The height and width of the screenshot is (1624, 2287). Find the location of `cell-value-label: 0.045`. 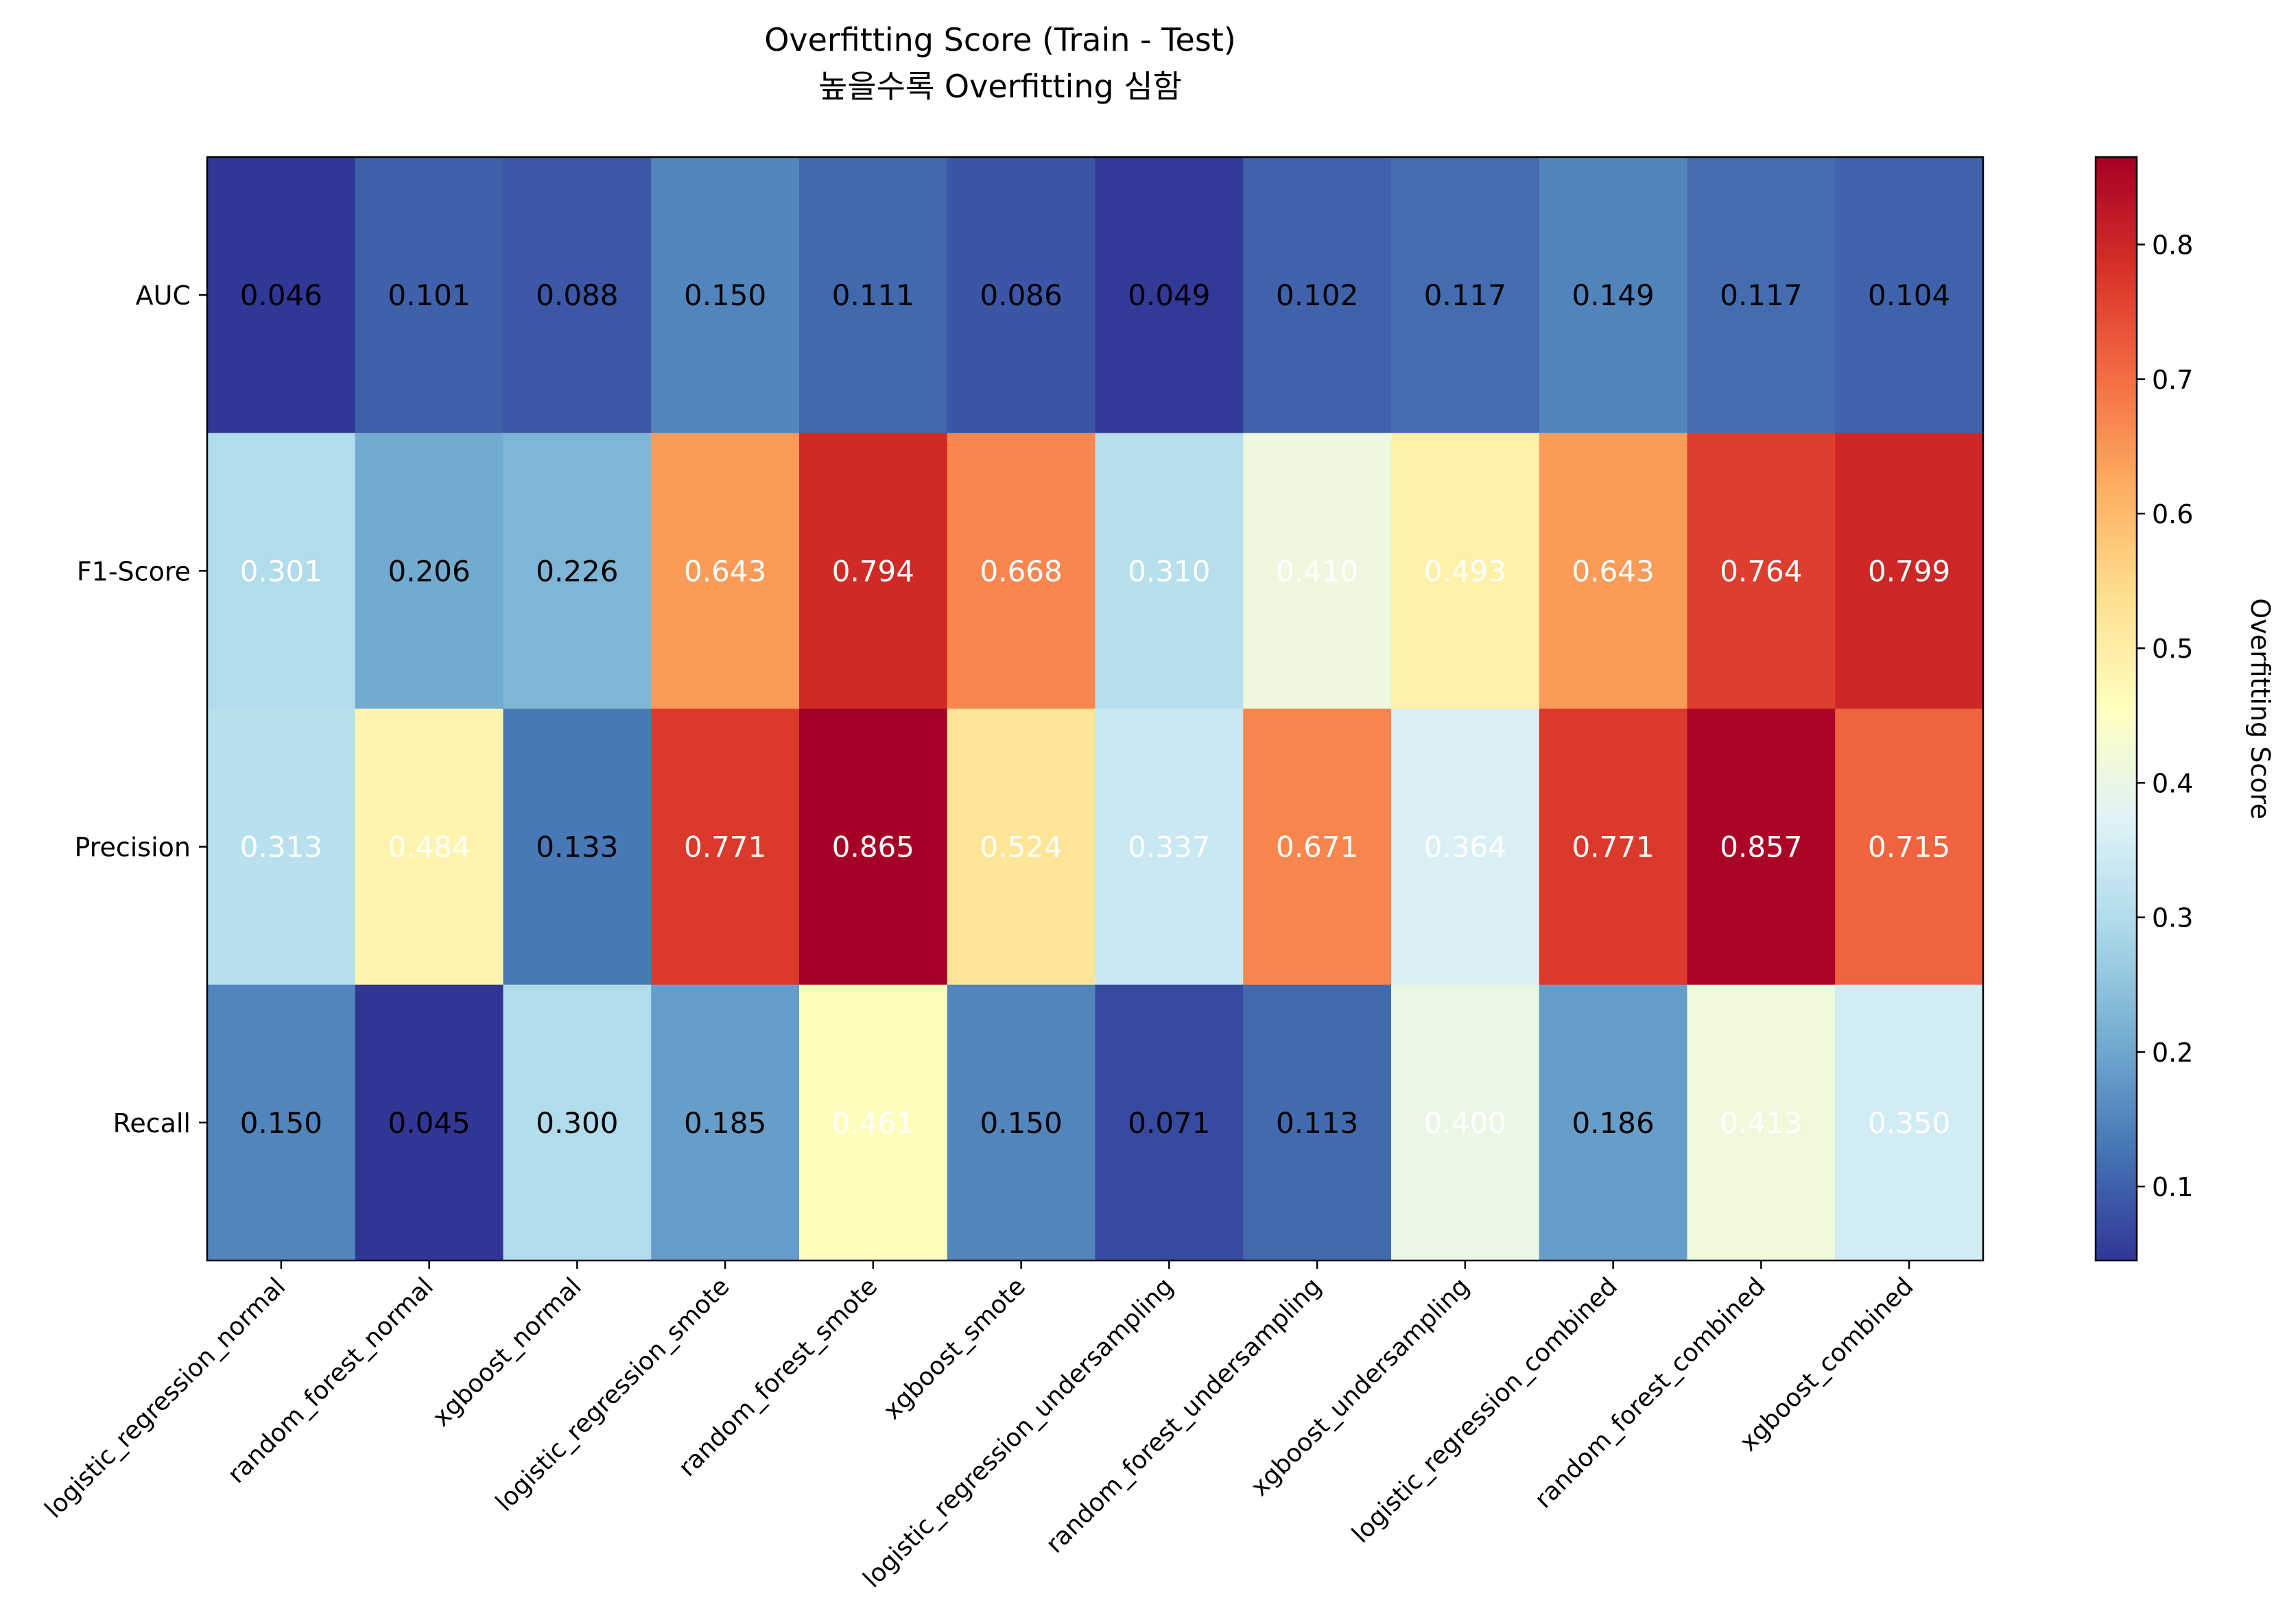

cell-value-label: 0.045 is located at coordinates (430, 1123).